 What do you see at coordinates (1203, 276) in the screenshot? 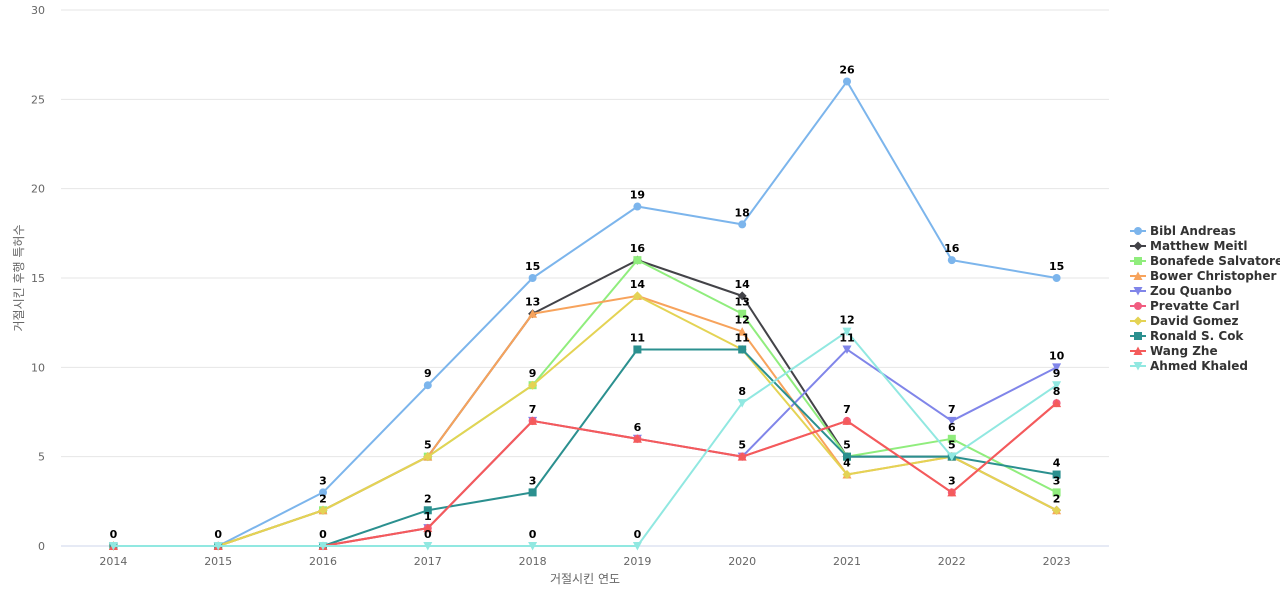
I see `legend-item: Bower Christopher` at bounding box center [1203, 276].